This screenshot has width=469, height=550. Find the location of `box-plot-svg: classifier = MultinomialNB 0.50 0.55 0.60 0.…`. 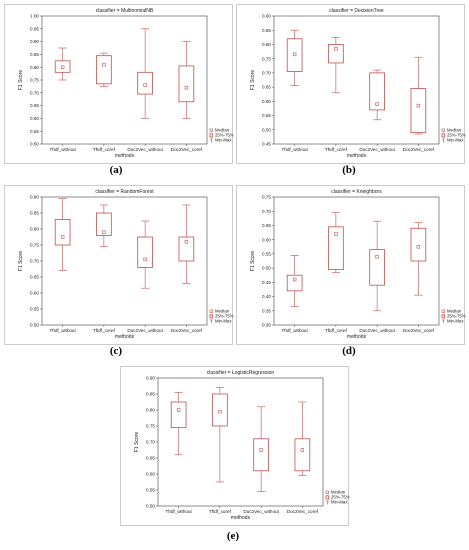

box-plot-svg: classifier = MultinomialNB 0.50 0.55 0.60 0.… is located at coordinates (119, 84).